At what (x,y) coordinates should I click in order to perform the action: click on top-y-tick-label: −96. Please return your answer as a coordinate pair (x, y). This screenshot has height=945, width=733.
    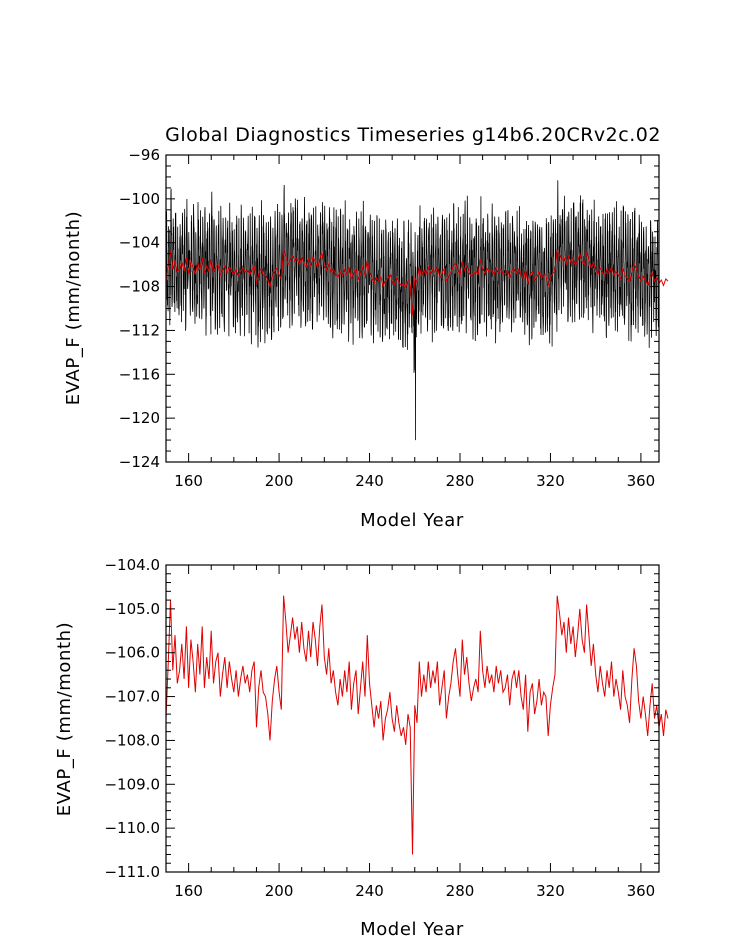
    Looking at the image, I should click on (144, 155).